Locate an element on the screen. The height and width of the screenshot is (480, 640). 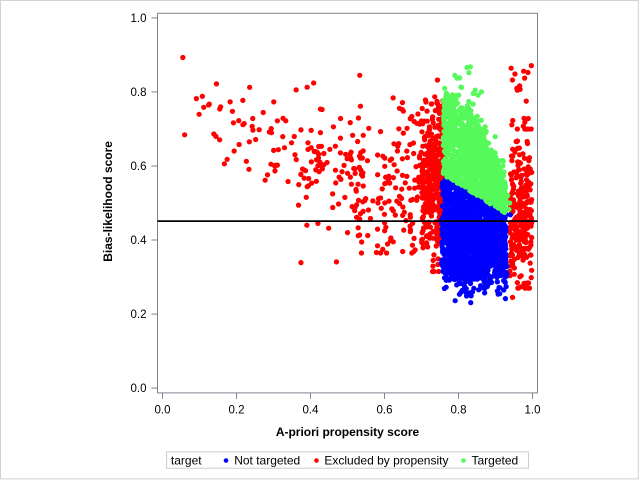
svg-text: target is located at coordinates (186, 461).